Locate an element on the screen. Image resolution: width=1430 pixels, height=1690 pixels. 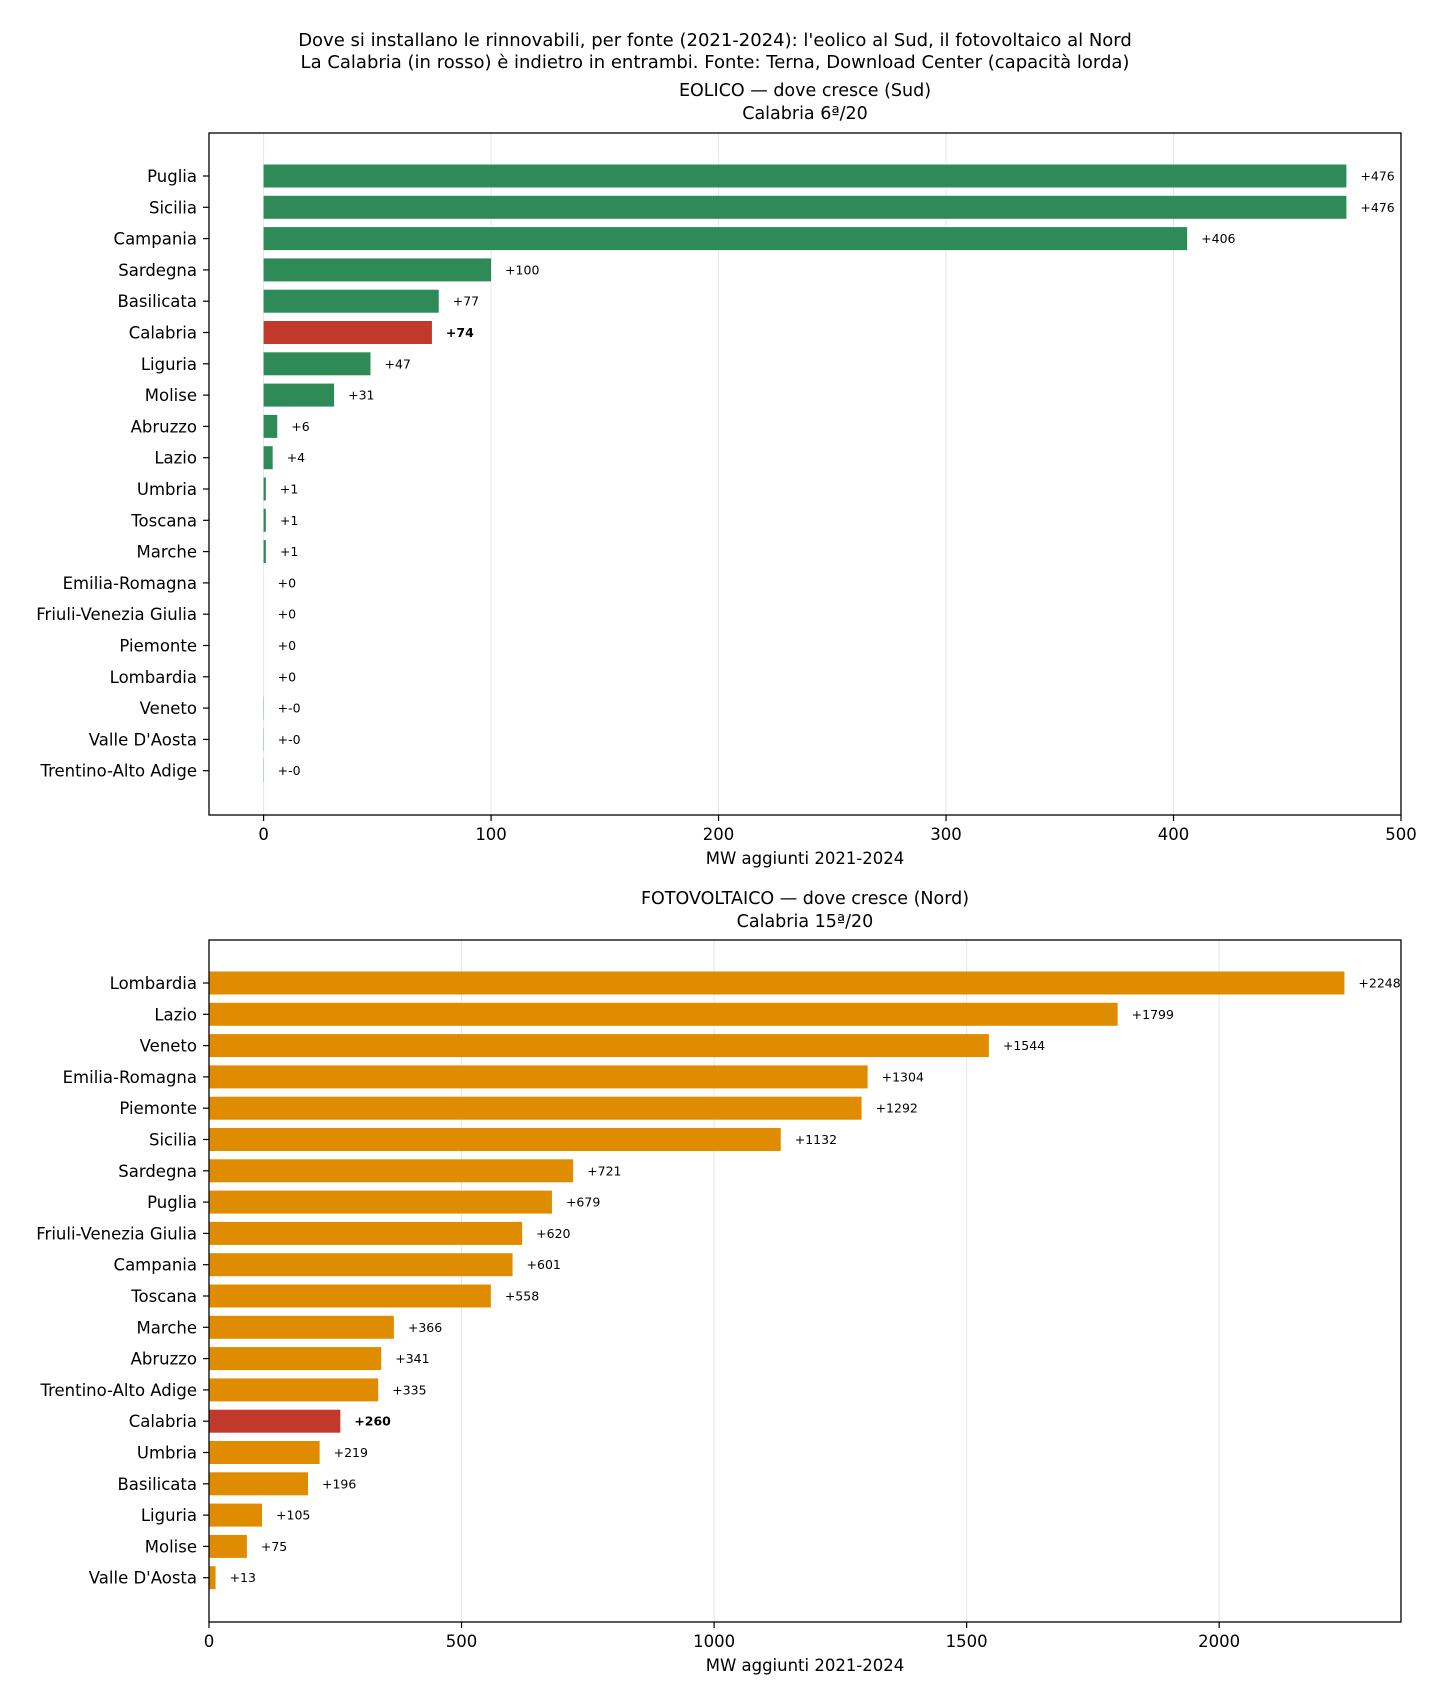
eolico-data-label: +77 is located at coordinates (466, 301).